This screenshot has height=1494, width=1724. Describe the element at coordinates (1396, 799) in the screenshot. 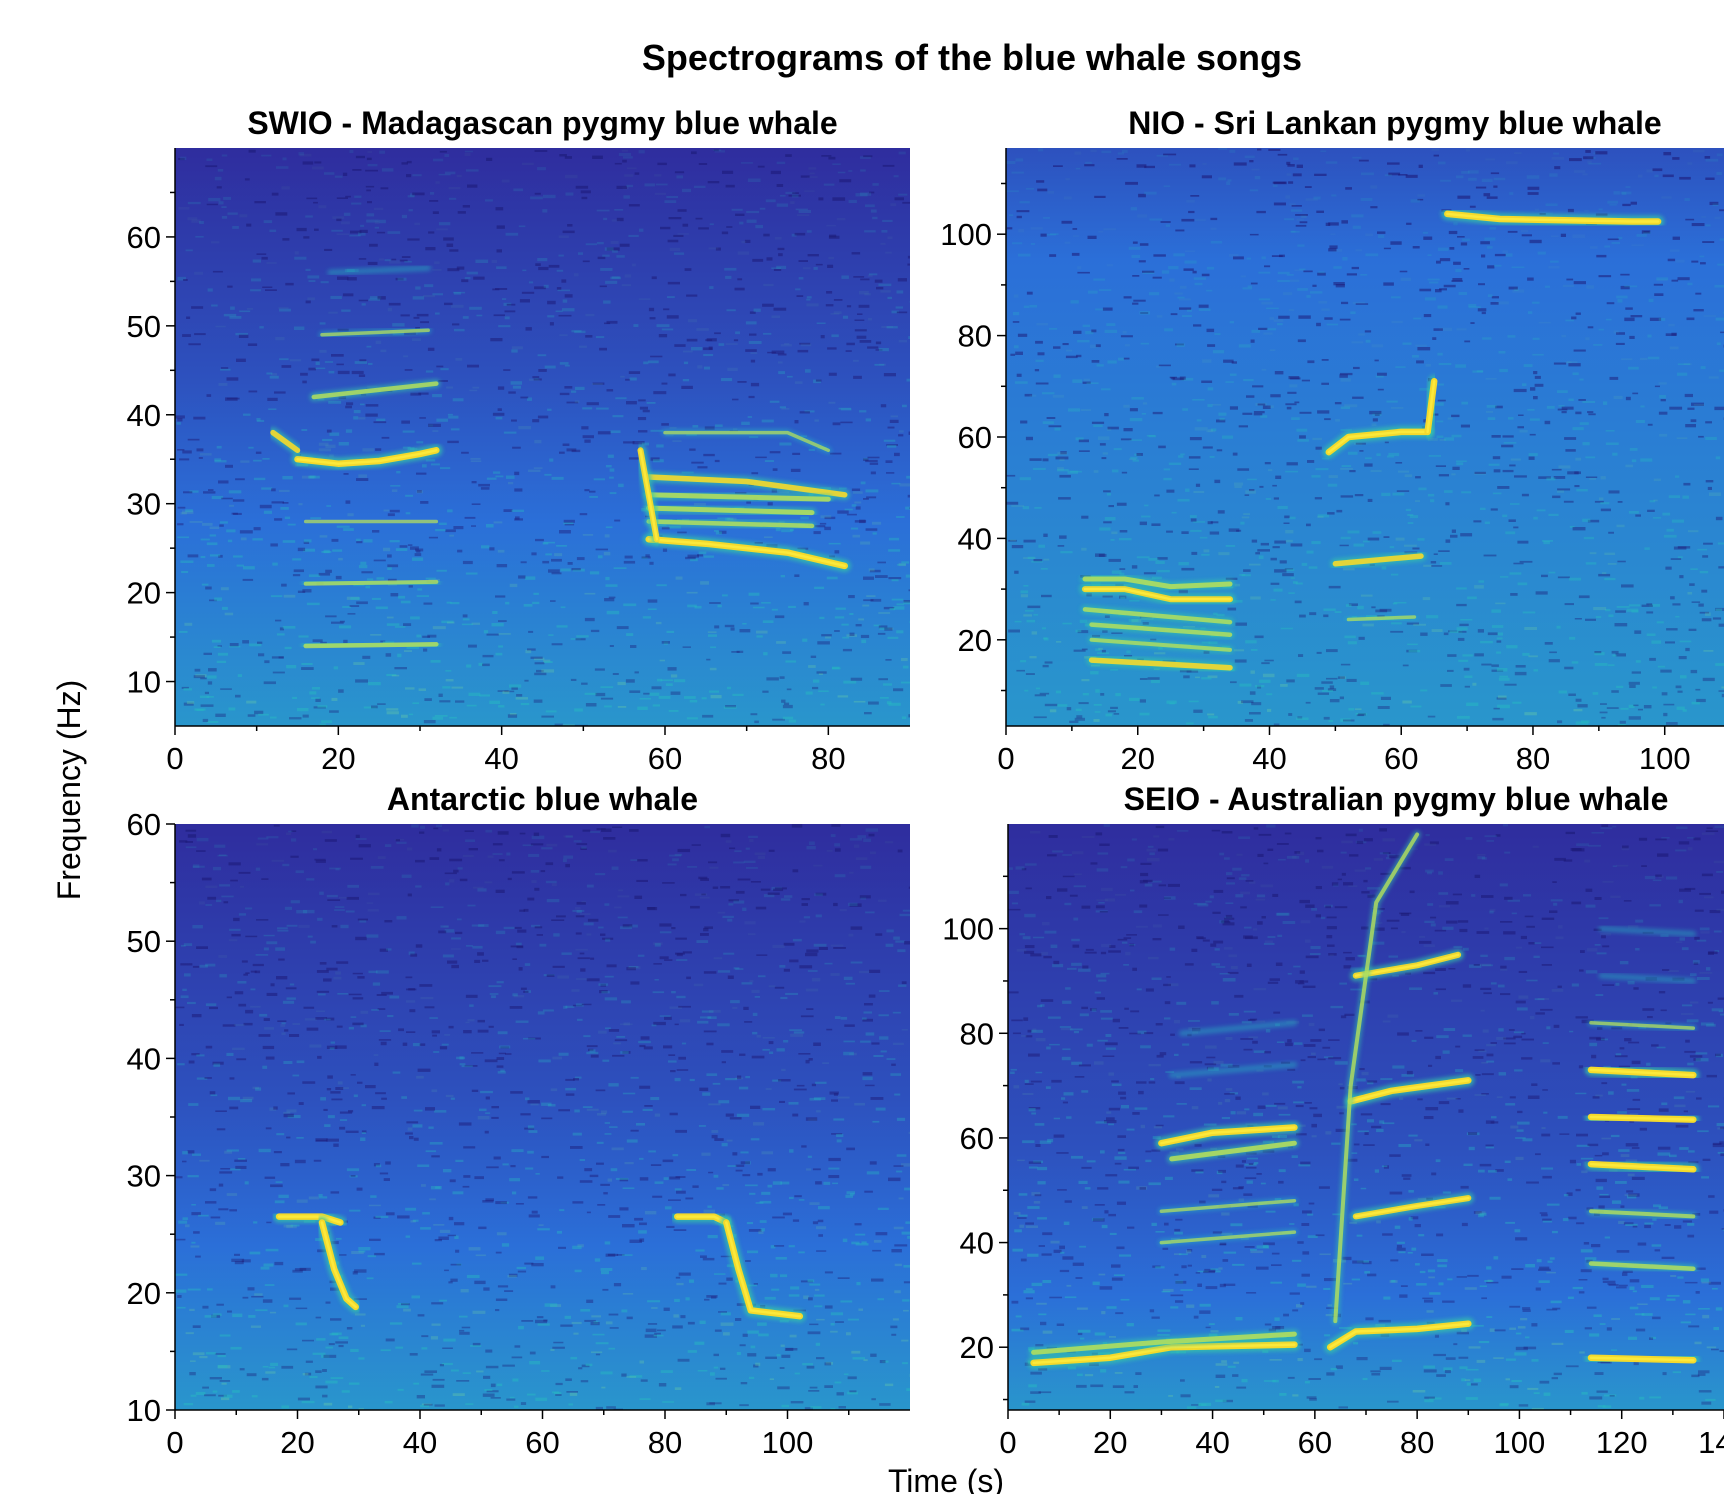

I see `panel-title: SEIO - Australian pygmy blue whale` at that location.